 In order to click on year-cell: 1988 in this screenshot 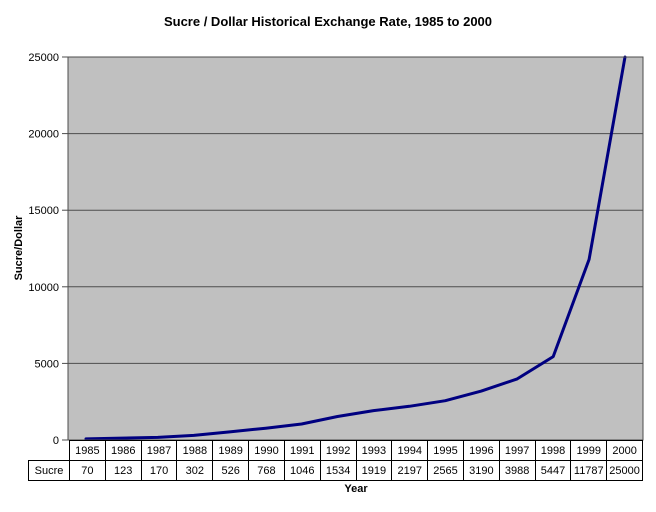, I will do `click(195, 450)`.